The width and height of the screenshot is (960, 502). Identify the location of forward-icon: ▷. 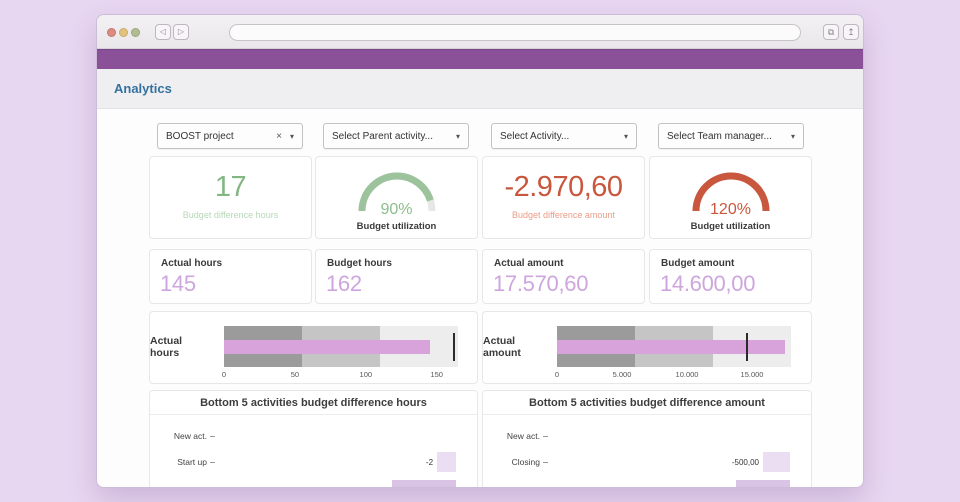
(181, 31).